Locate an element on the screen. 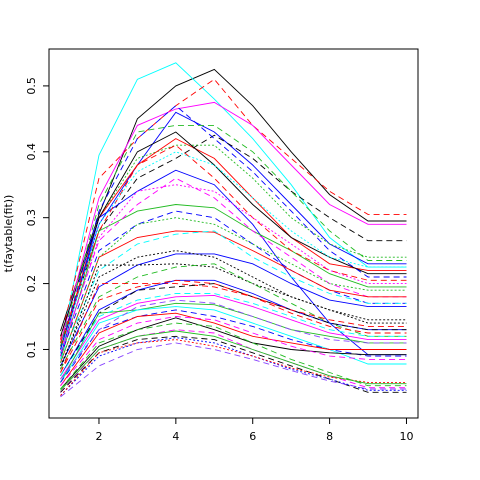 The image size is (480, 480). y-tick-label: 0.3 is located at coordinates (31, 218).